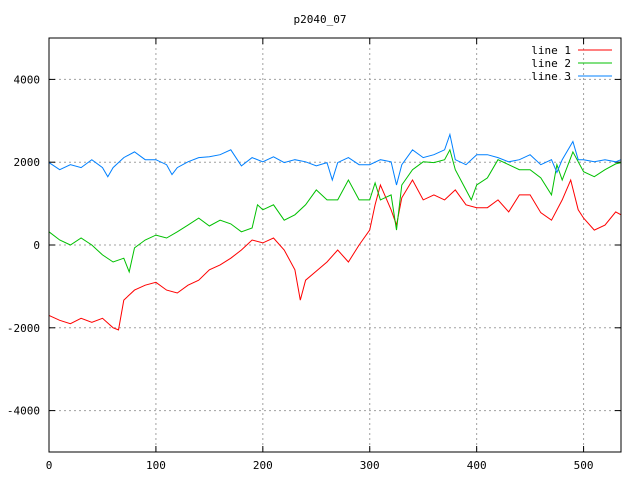  I want to click on legend-label: line 1, so click(551, 50).